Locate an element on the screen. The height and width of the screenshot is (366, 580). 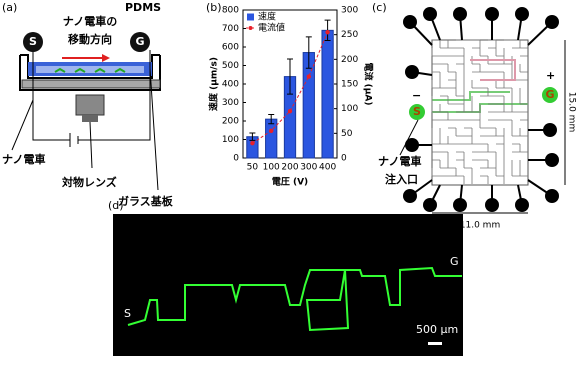
maze-walls is located at coordinates (479, 111).